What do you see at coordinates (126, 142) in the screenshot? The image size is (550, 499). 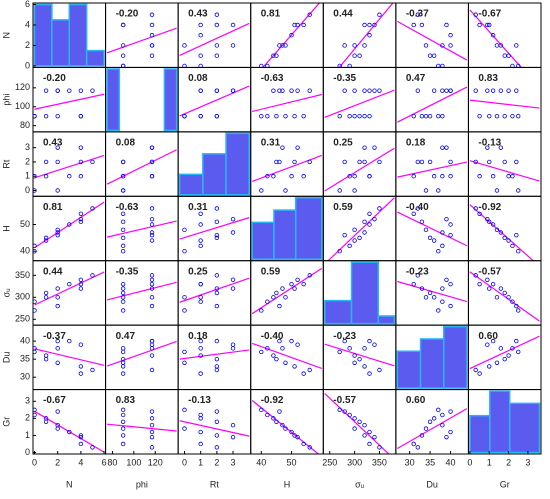 I see `correlation-label: 0.08` at bounding box center [126, 142].